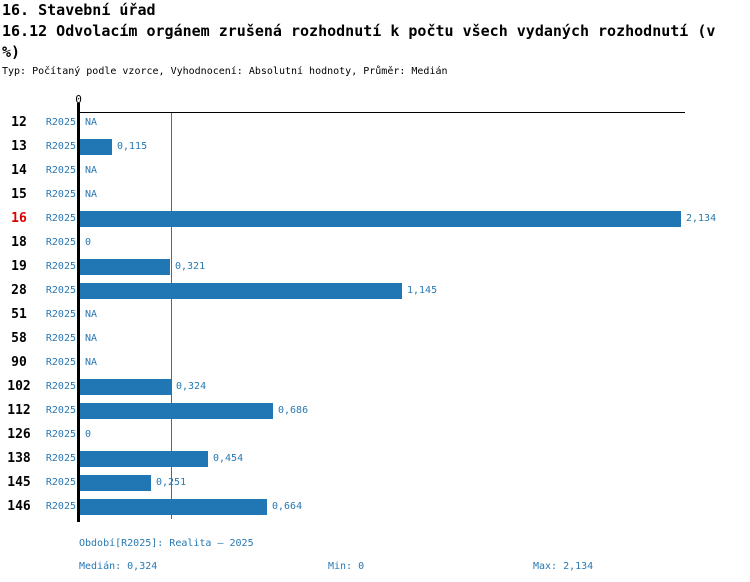 The width and height of the screenshot is (750, 582). What do you see at coordinates (375, 339) in the screenshot?
I see `table-row: 58 R2025 NA` at bounding box center [375, 339].